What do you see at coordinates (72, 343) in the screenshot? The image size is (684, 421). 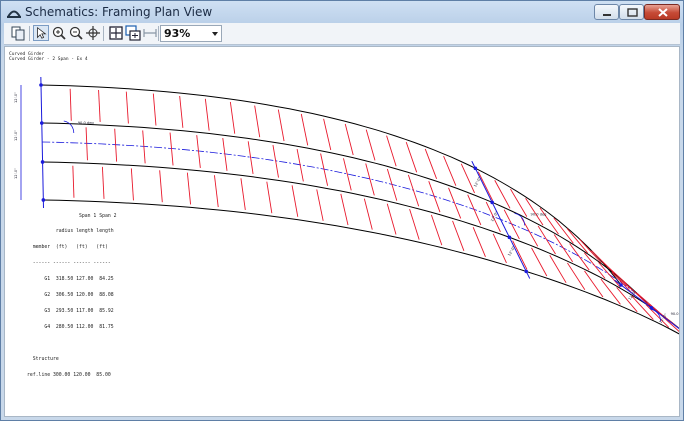 I see `table-spacer` at bounding box center [72, 343].